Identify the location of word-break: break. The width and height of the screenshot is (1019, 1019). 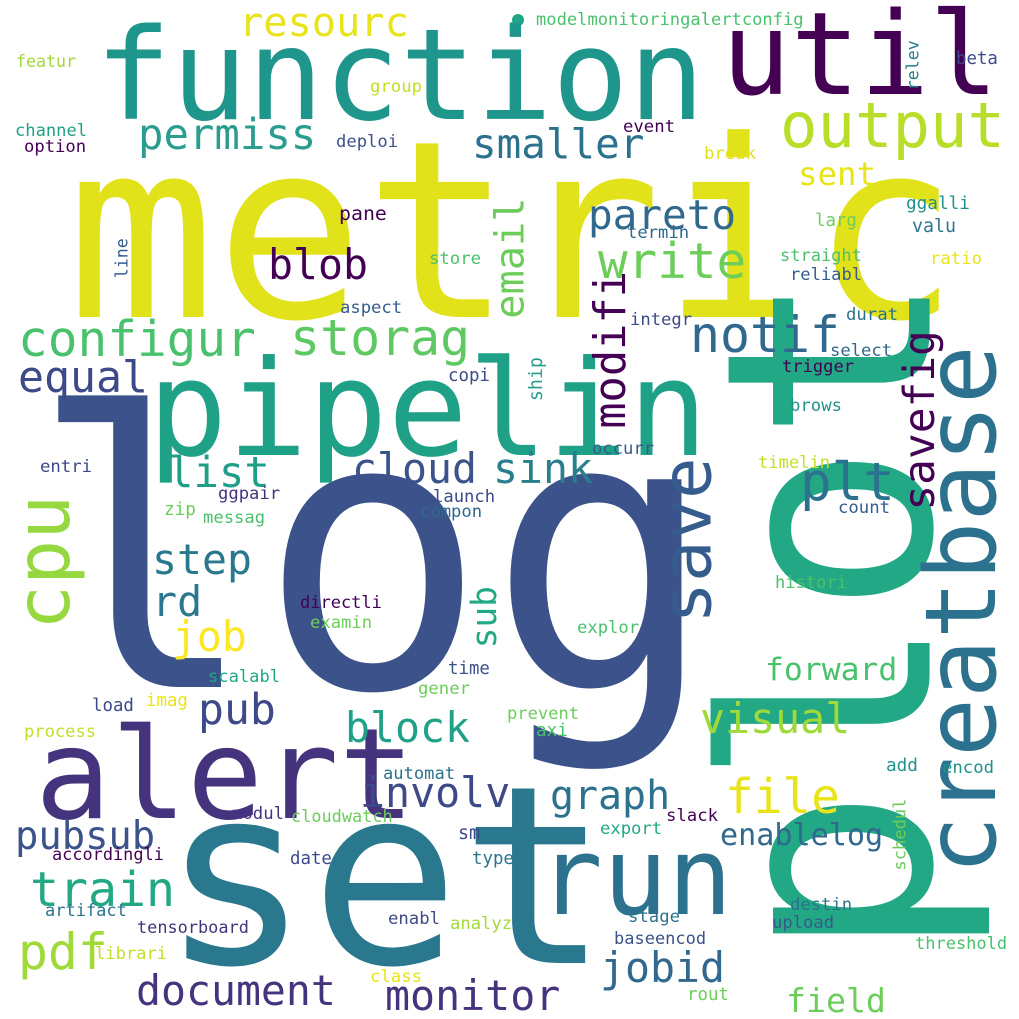
(730, 153).